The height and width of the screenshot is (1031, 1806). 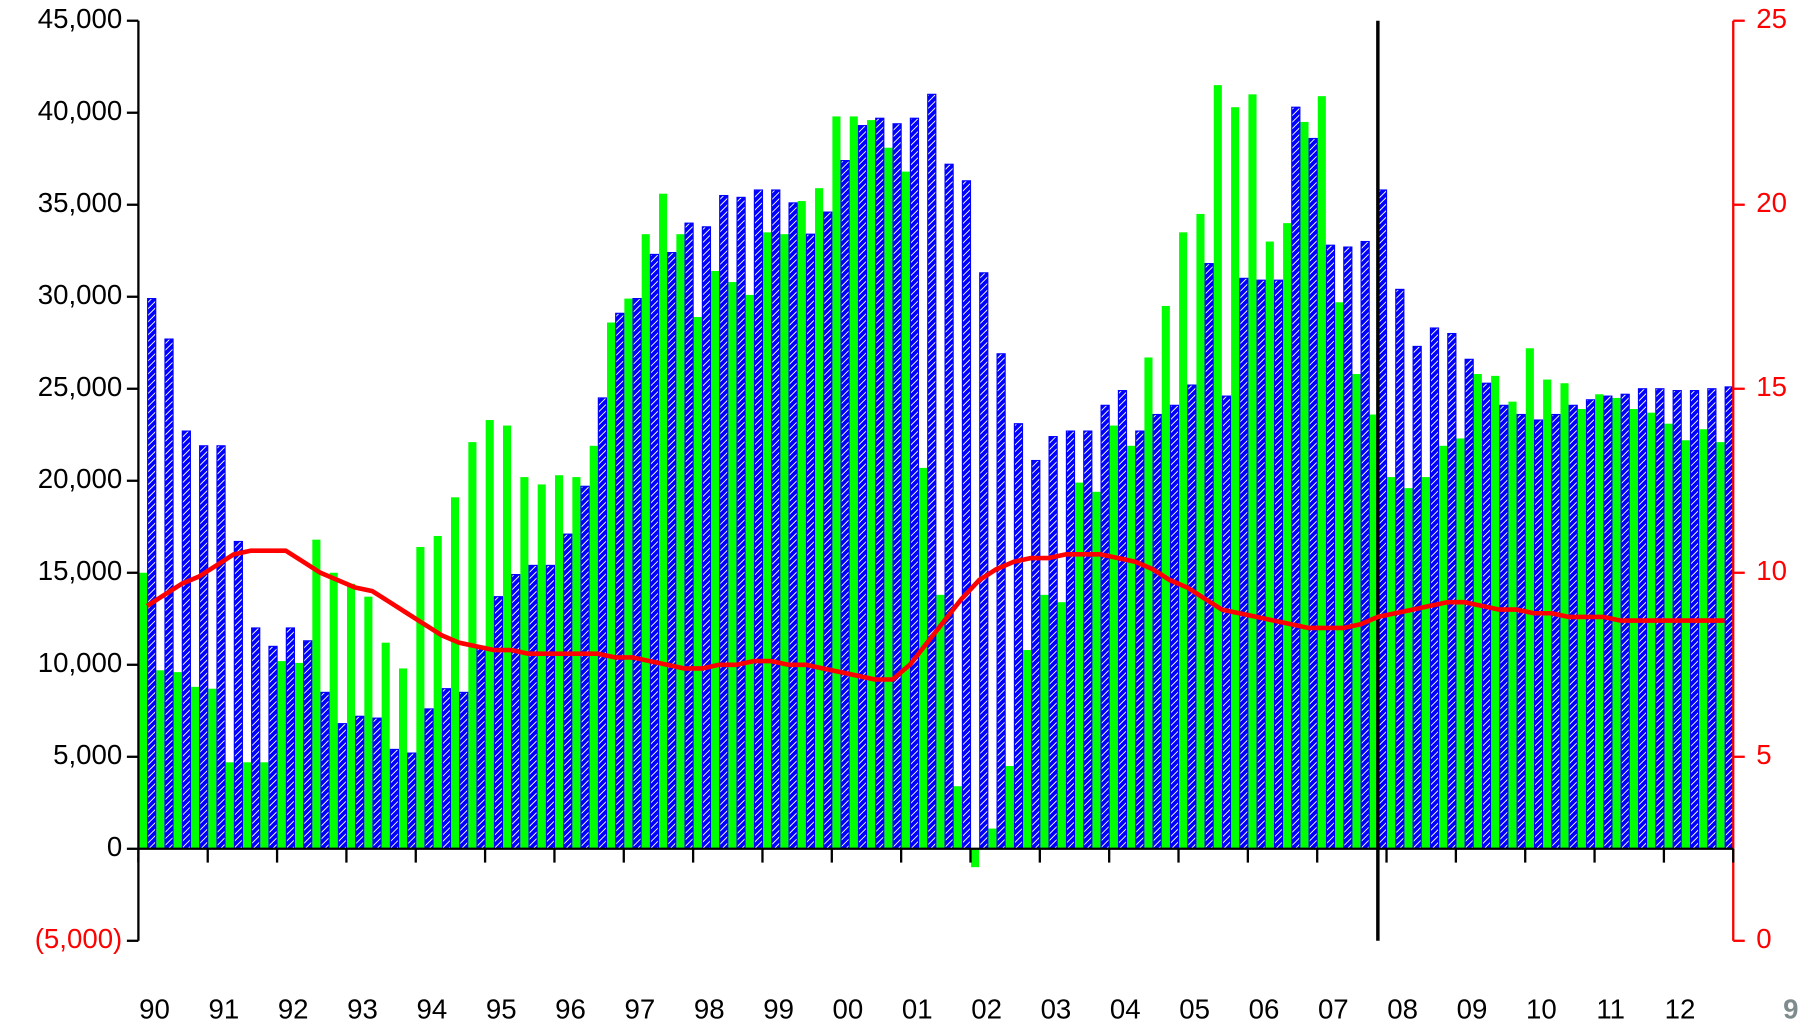 What do you see at coordinates (1763, 938) in the screenshot?
I see `y2-tick-label: 0` at bounding box center [1763, 938].